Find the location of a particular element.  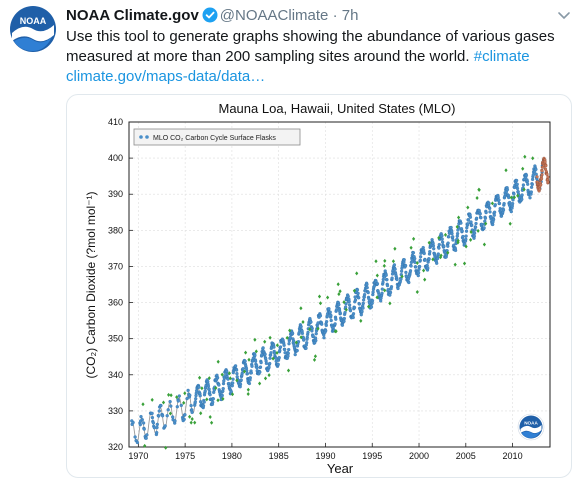

tweet-timestamp: 7h is located at coordinates (350, 15).